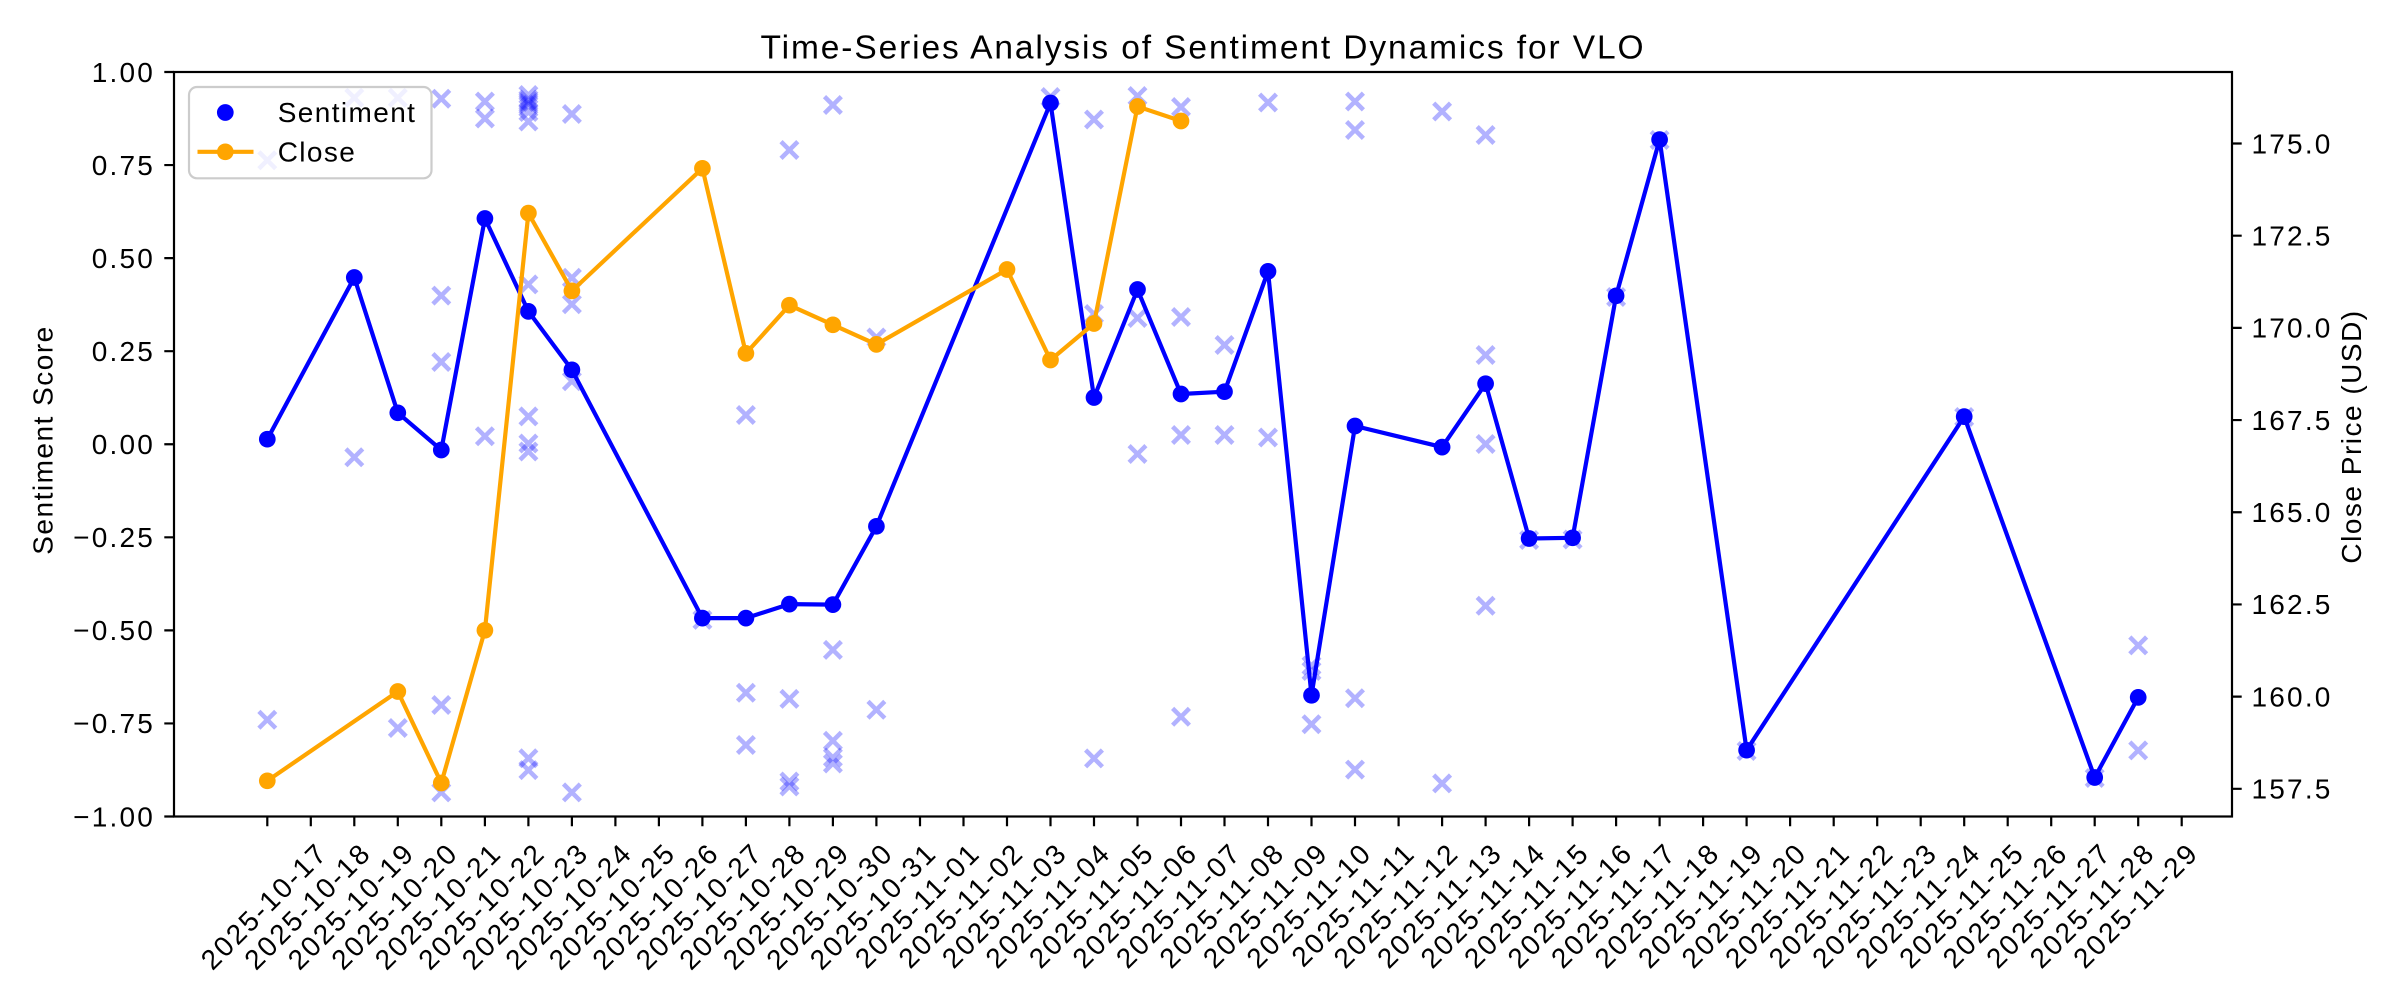  What do you see at coordinates (114, 630) in the screenshot?
I see `svg-text: −0.50` at bounding box center [114, 630].